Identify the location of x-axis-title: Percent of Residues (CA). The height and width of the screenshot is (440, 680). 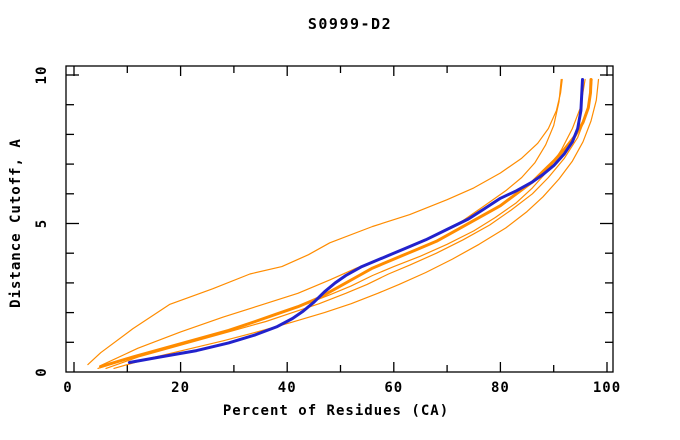
(336, 411).